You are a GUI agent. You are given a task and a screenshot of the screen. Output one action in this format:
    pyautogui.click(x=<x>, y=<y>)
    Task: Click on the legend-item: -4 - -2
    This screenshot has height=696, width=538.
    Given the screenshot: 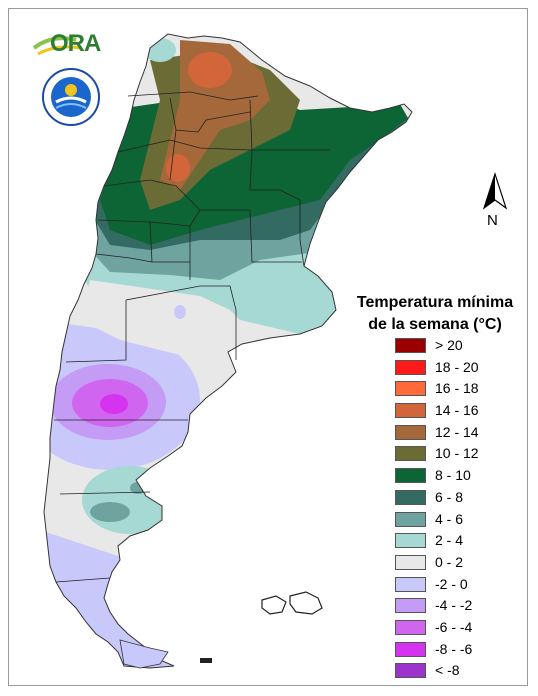 What is the action you would take?
    pyautogui.click(x=465, y=607)
    